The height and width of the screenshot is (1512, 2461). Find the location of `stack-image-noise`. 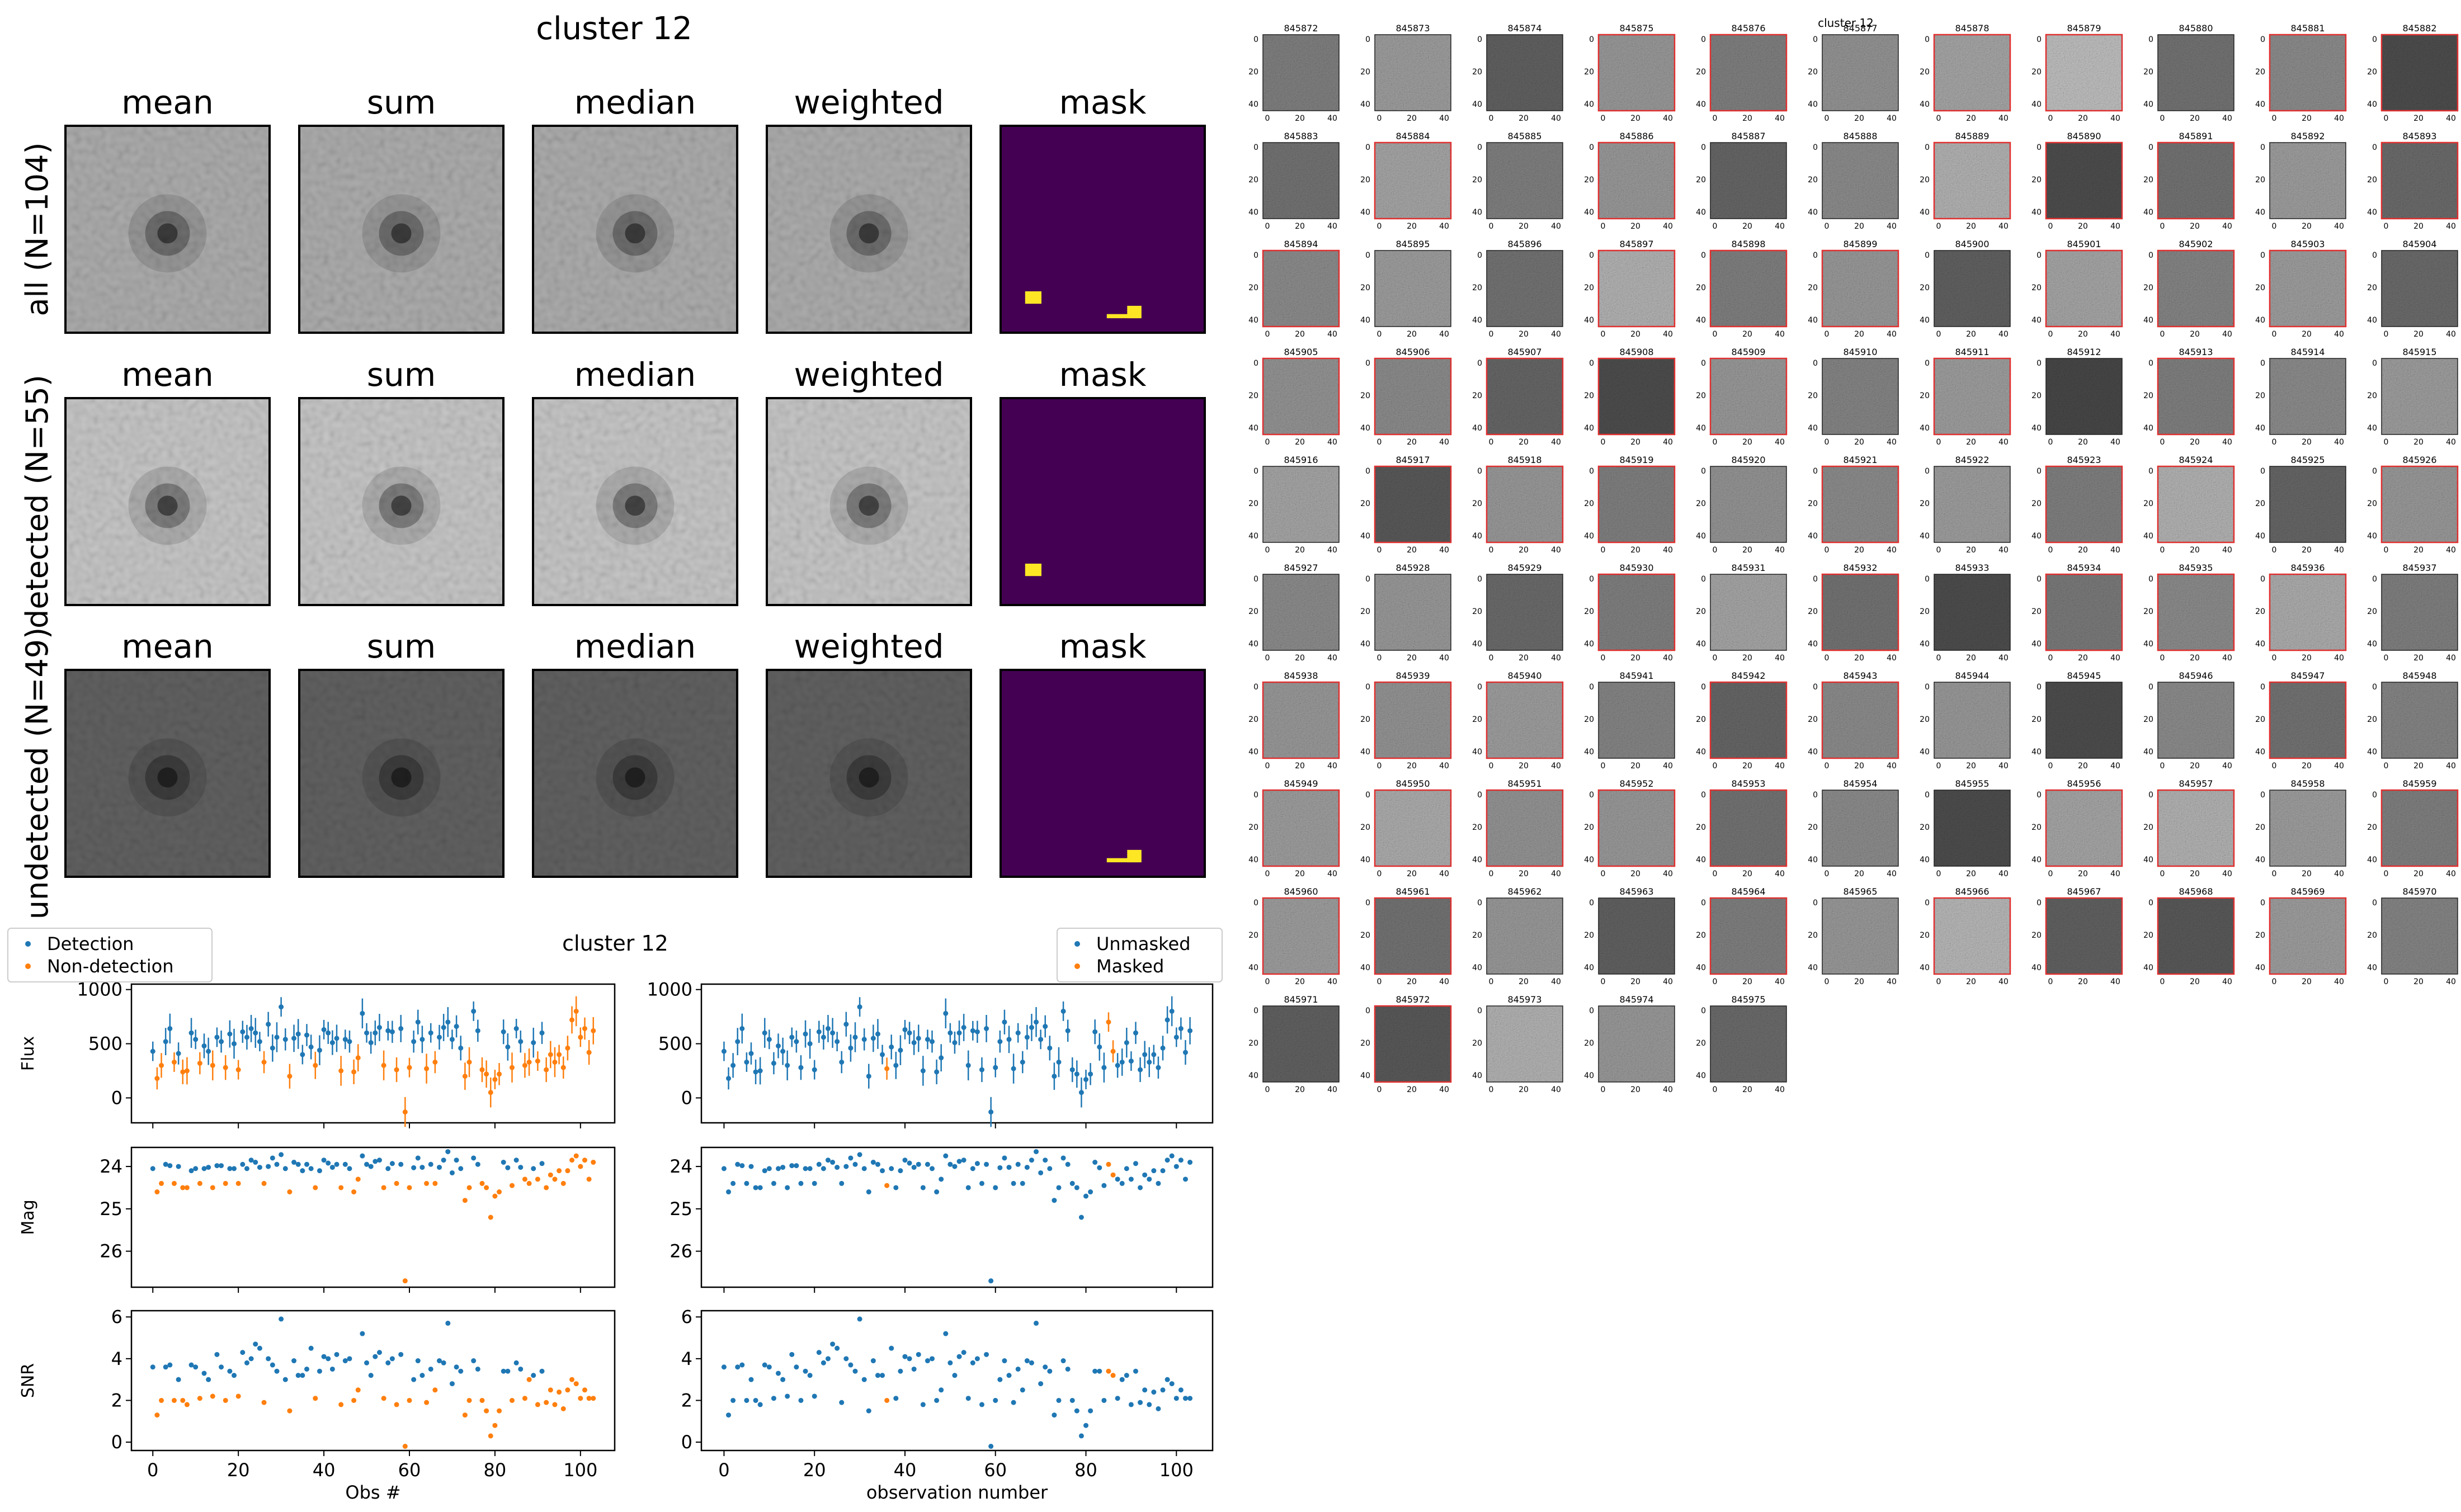

stack-image-noise is located at coordinates (167, 229).